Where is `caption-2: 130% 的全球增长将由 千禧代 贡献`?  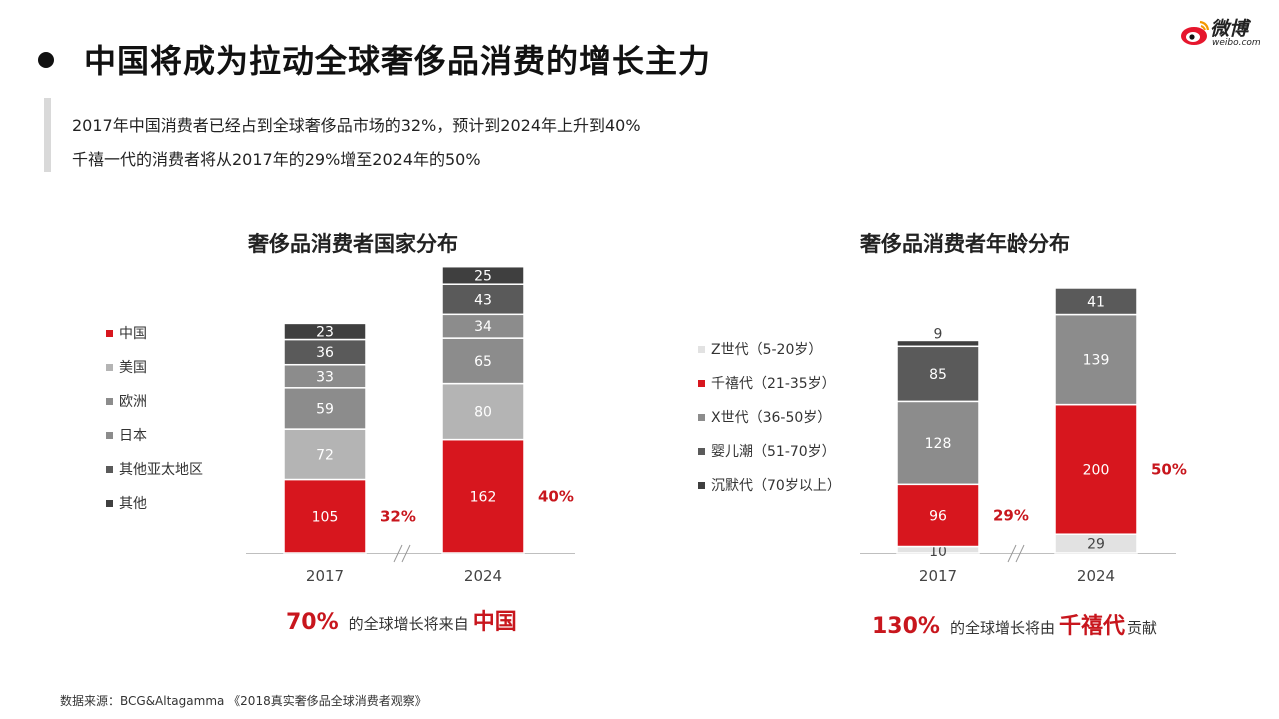
caption-2: 130% 的全球增长将由 千禧代 贡献 is located at coordinates (1016, 624).